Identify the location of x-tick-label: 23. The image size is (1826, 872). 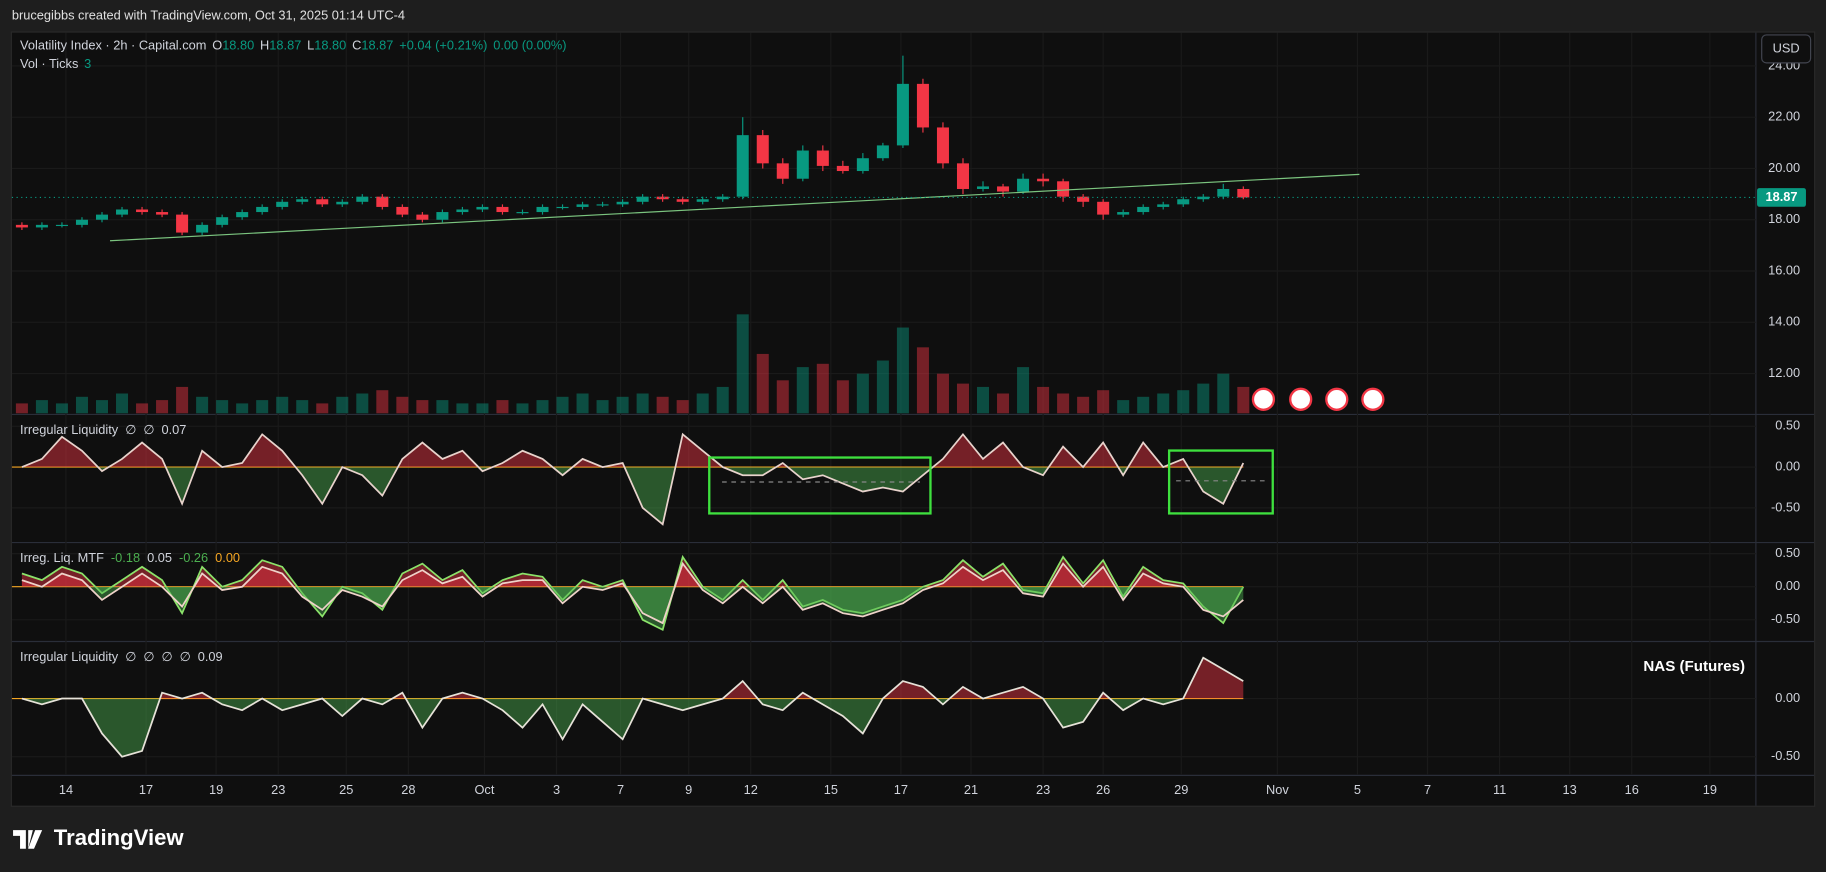
(278, 789).